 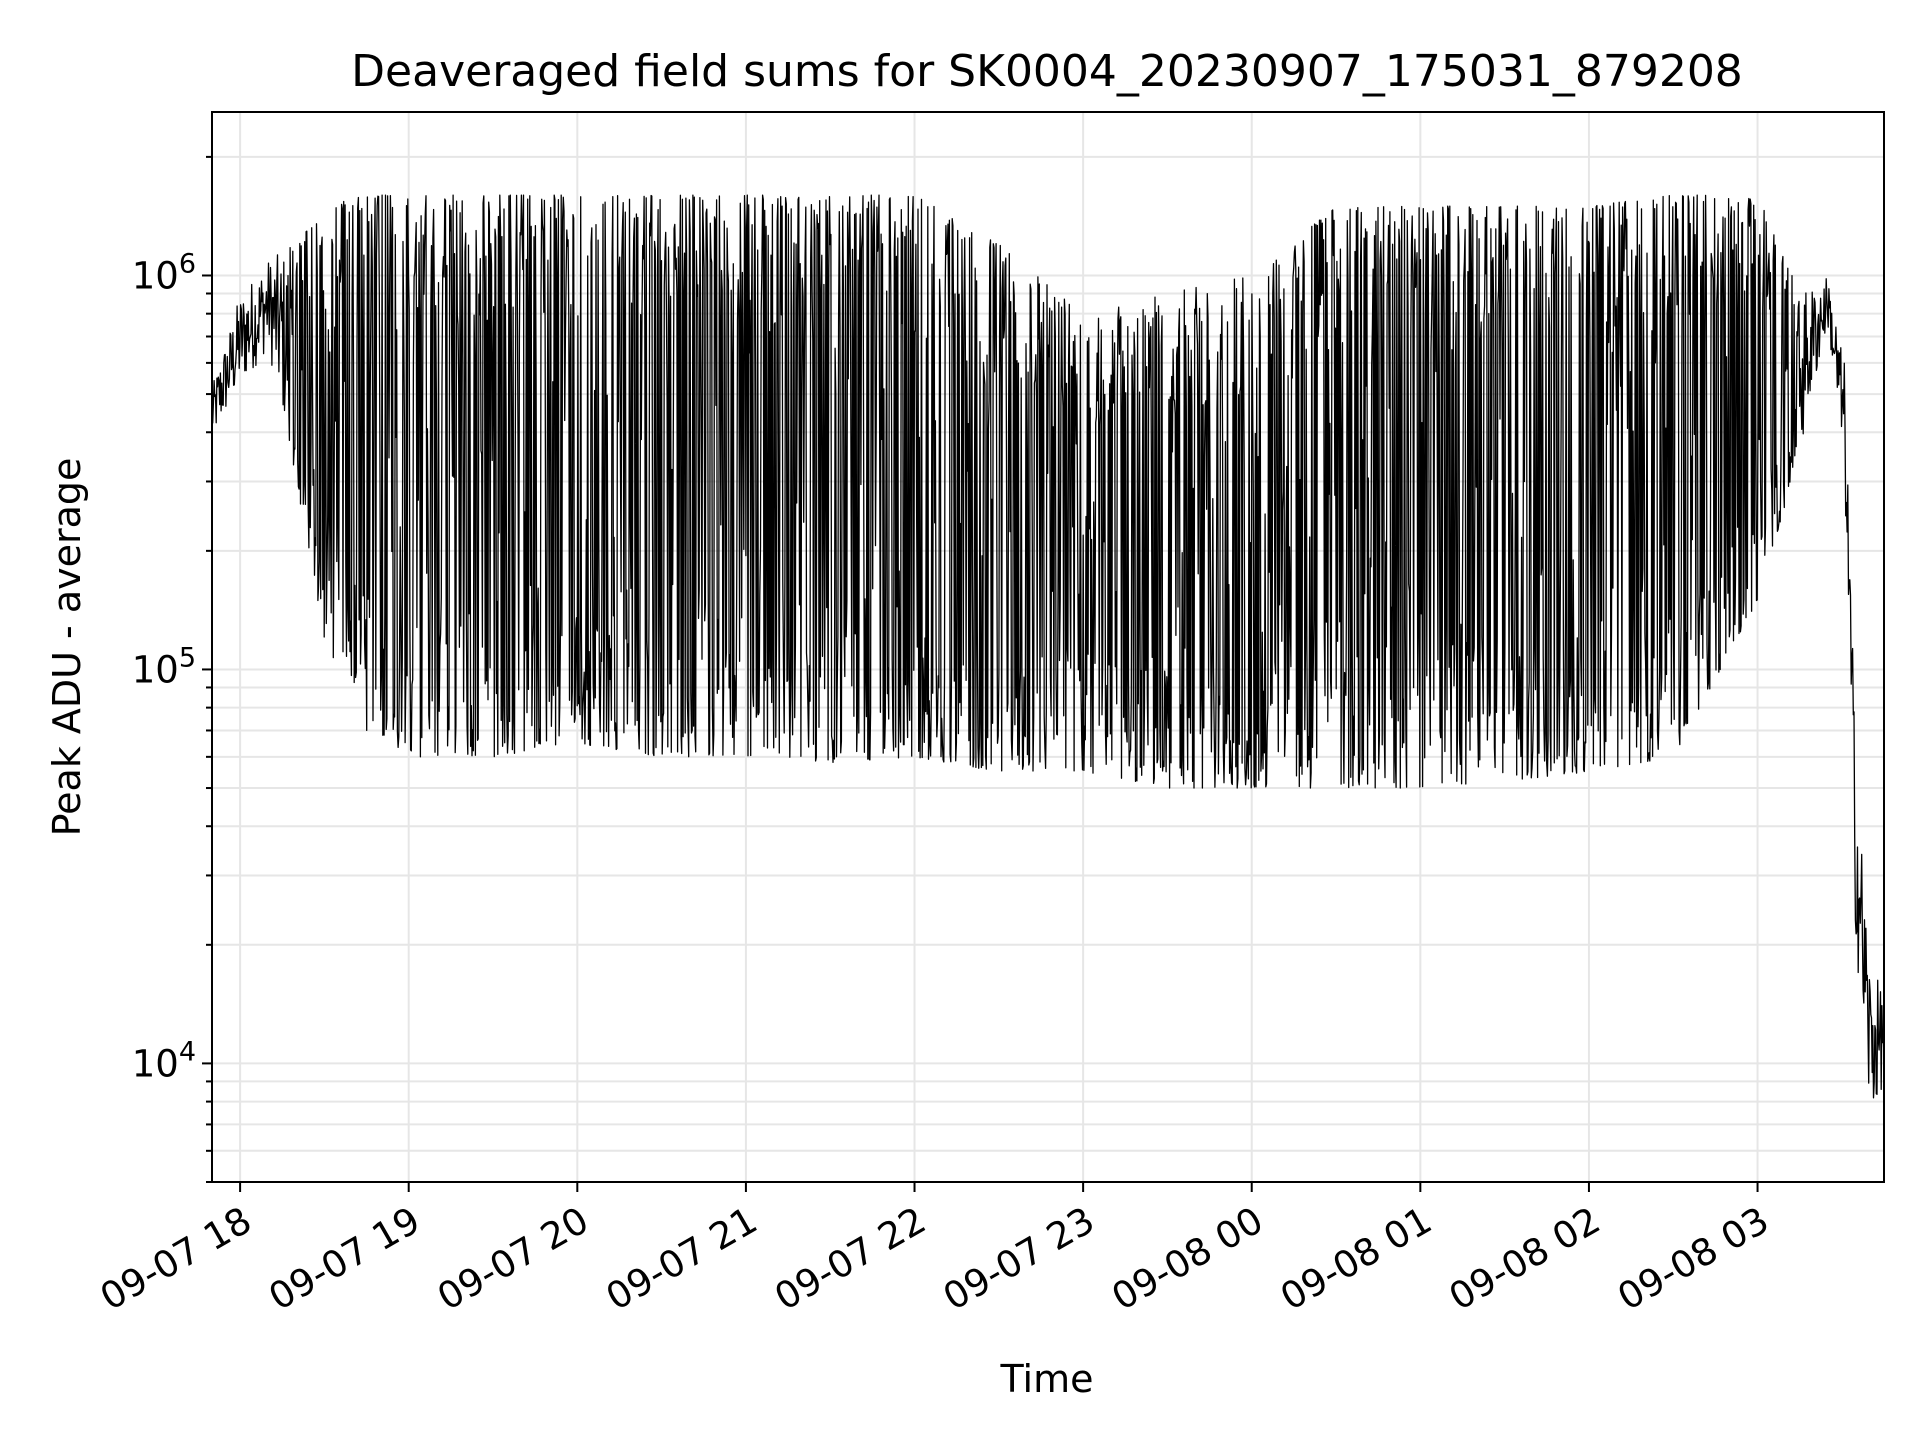 I want to click on x-axis-label: Time, so click(x=1047, y=1379).